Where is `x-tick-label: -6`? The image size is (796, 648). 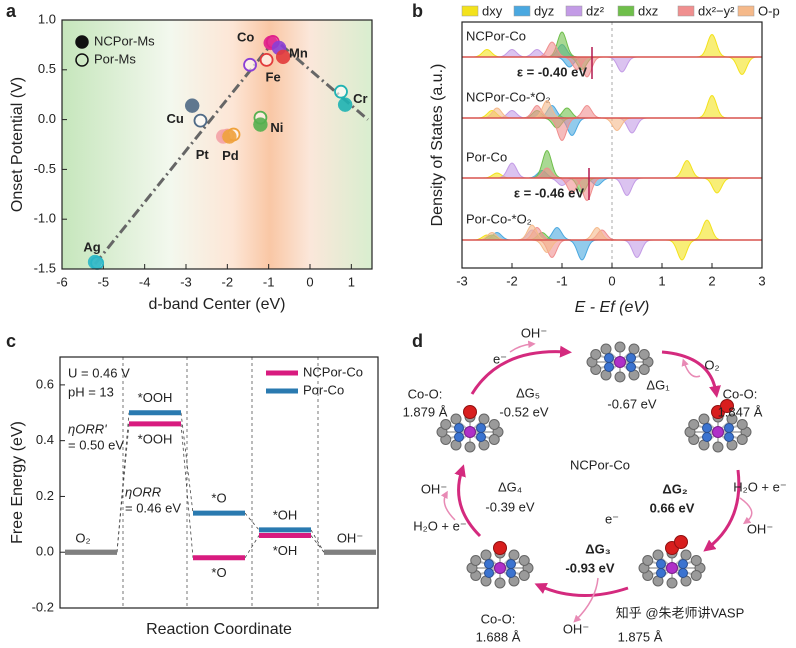
x-tick-label: -6 is located at coordinates (62, 281).